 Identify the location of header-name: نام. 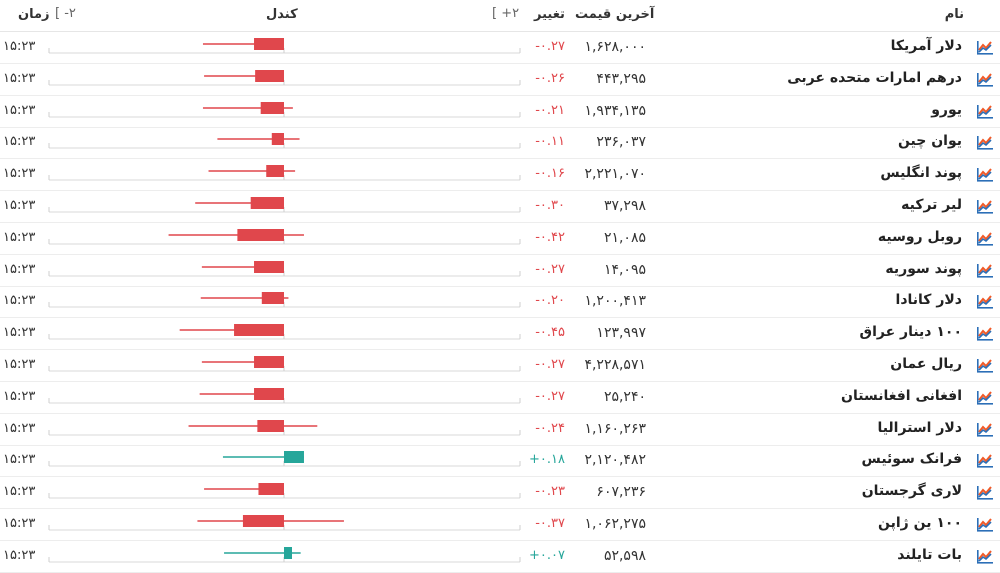
(954, 14).